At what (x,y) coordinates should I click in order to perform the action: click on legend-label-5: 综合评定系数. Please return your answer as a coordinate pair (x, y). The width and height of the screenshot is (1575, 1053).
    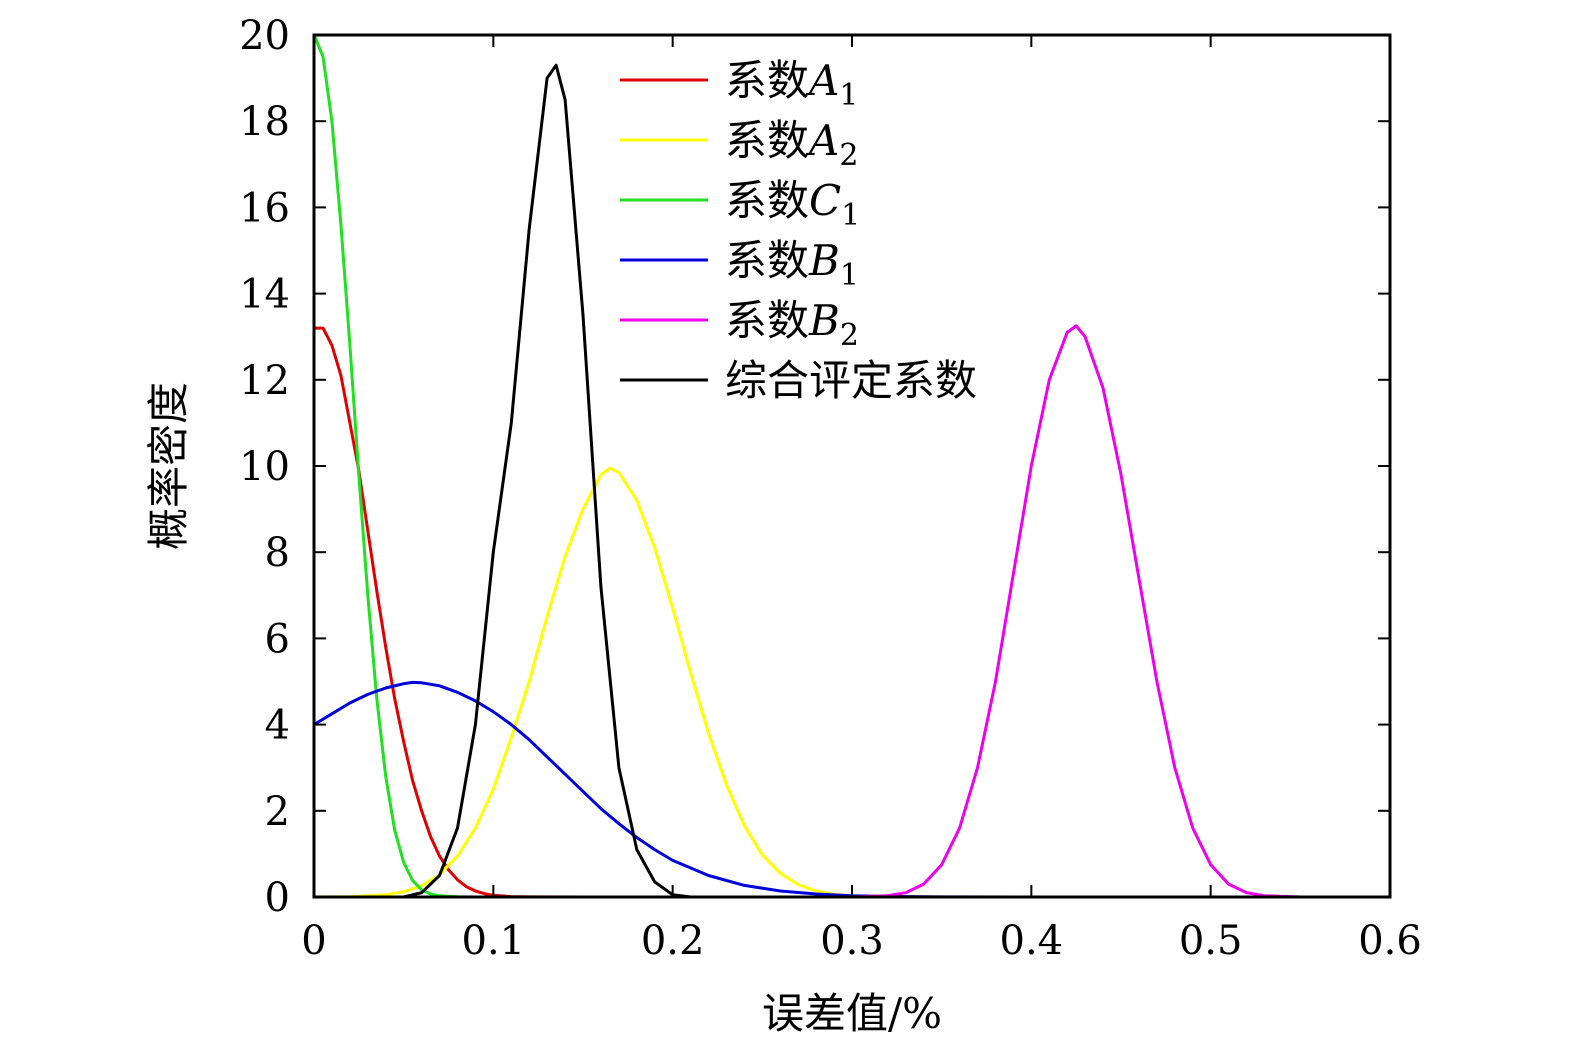
    Looking at the image, I should click on (851, 380).